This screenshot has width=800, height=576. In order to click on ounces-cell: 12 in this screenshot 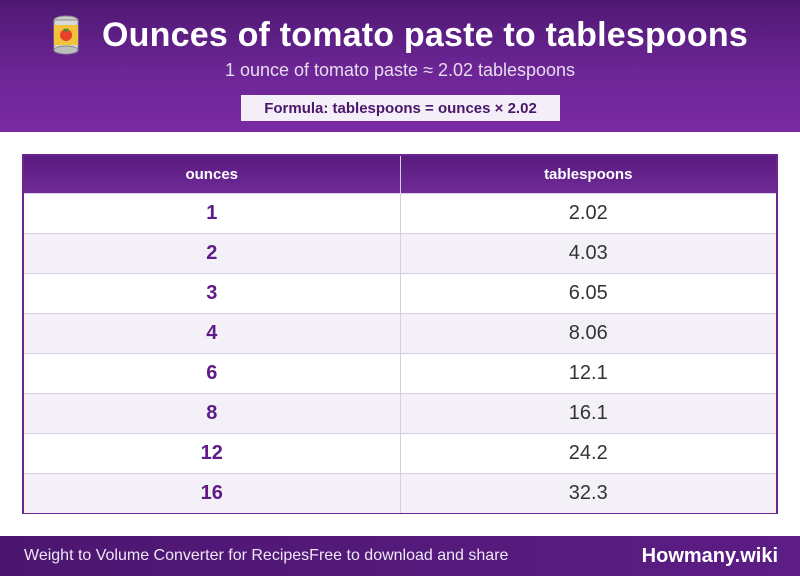, I will do `click(212, 452)`.